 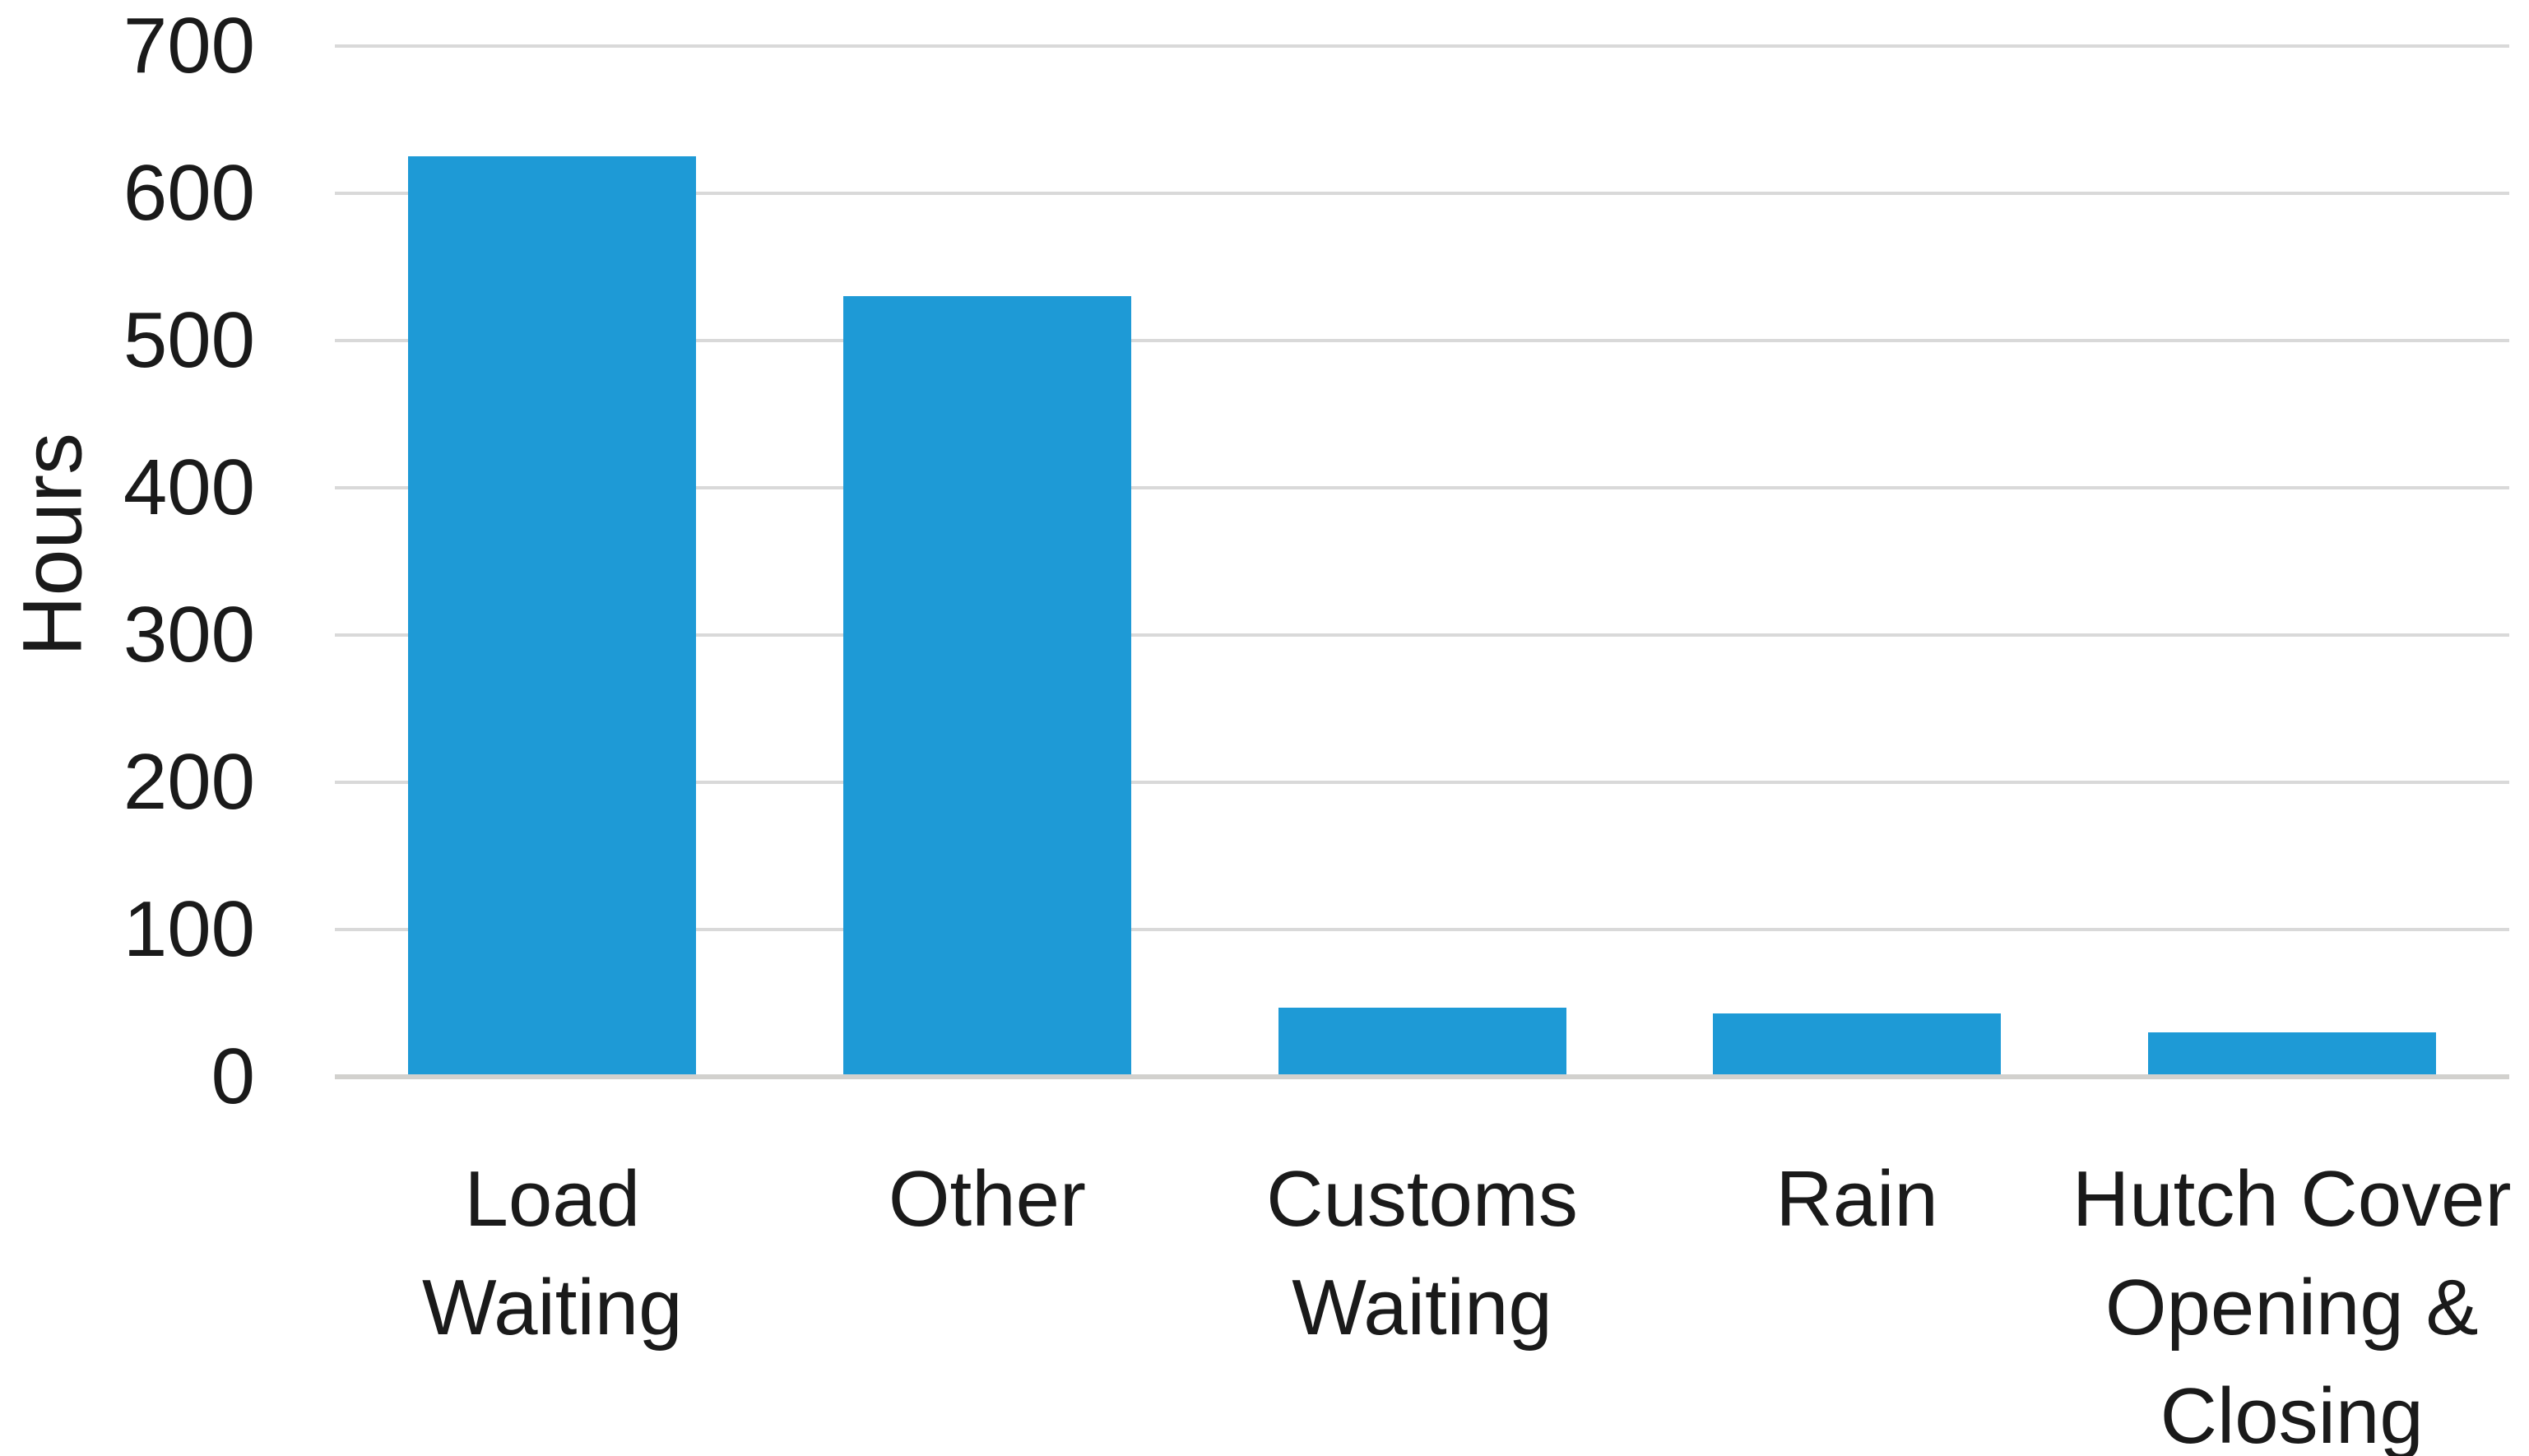 I want to click on bar-hutch-cover-opening-closing, so click(x=2291, y=1054).